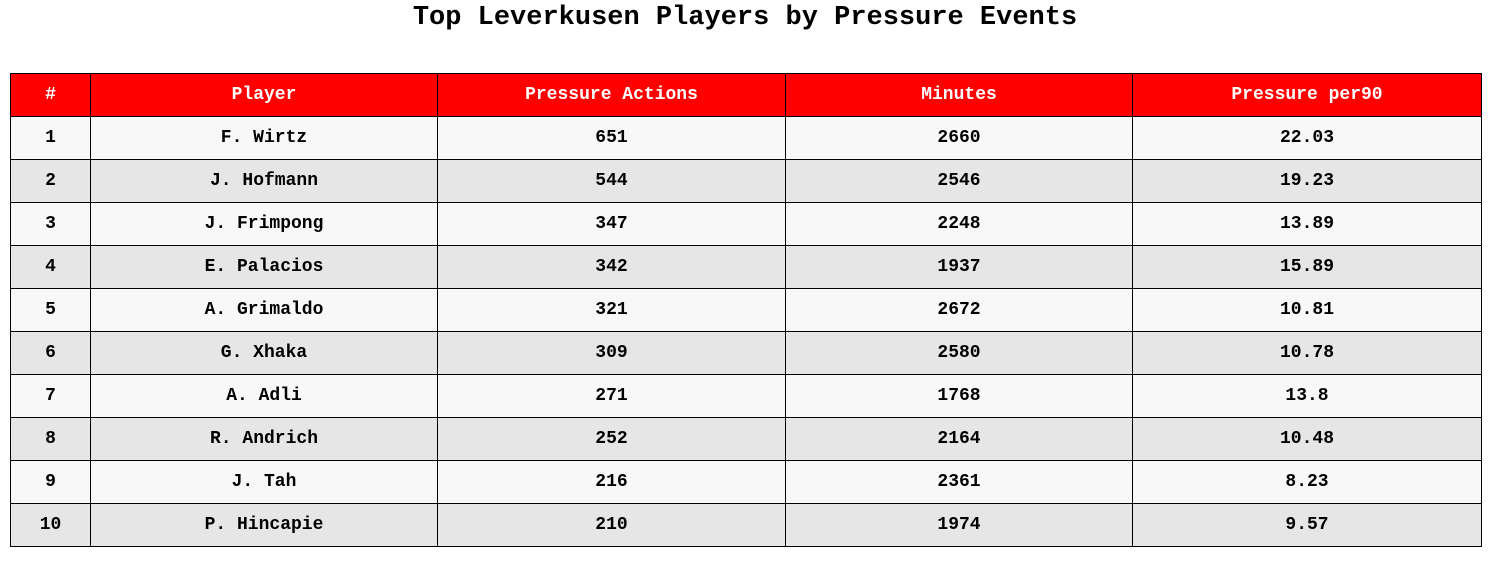  I want to click on table-row: 6 G. Xhaka 309 2580 10.78, so click(746, 353).